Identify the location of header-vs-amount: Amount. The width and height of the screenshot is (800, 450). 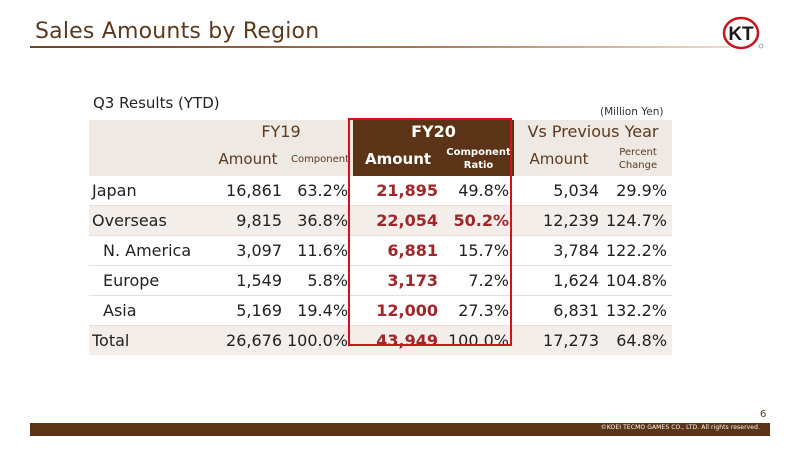
(559, 159).